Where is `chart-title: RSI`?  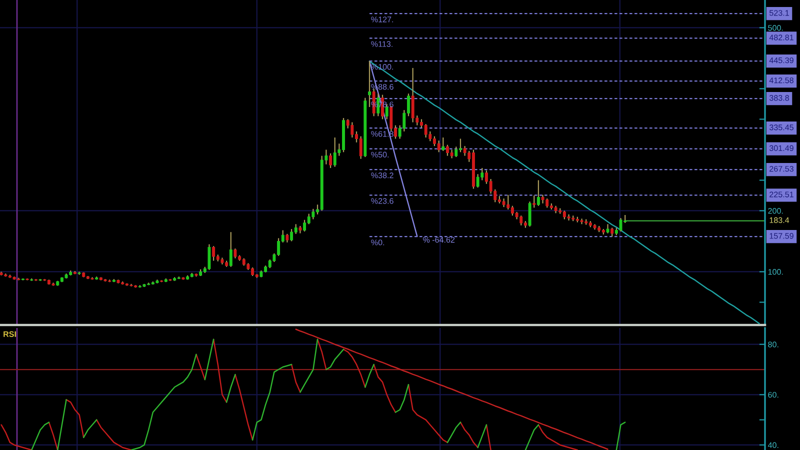 chart-title: RSI is located at coordinates (10, 334).